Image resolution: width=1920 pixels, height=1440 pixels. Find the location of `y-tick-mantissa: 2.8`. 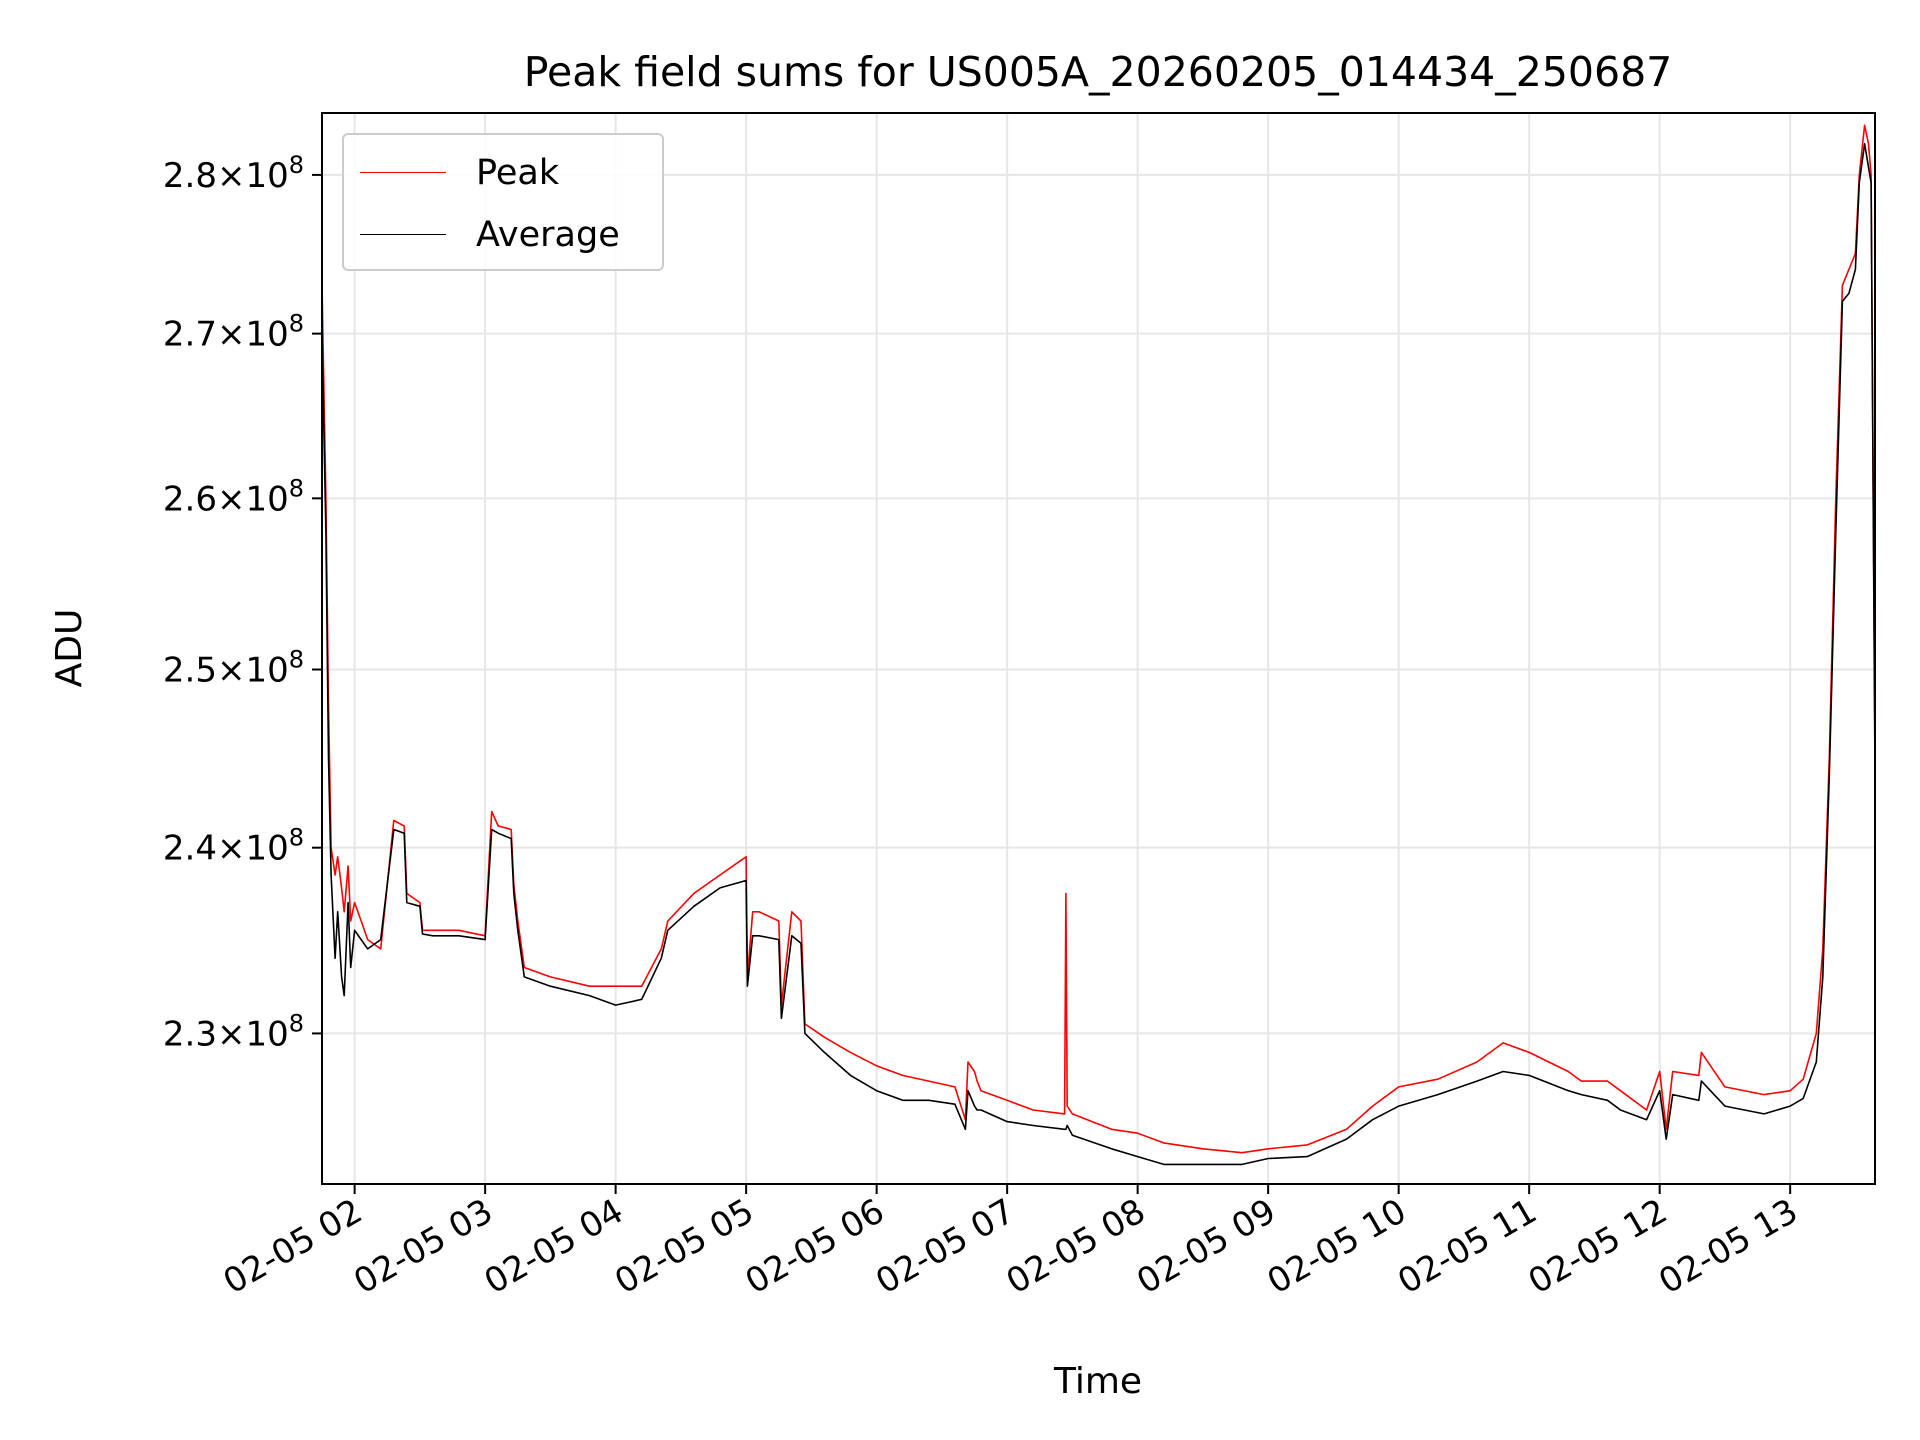

y-tick-mantissa: 2.8 is located at coordinates (190, 176).